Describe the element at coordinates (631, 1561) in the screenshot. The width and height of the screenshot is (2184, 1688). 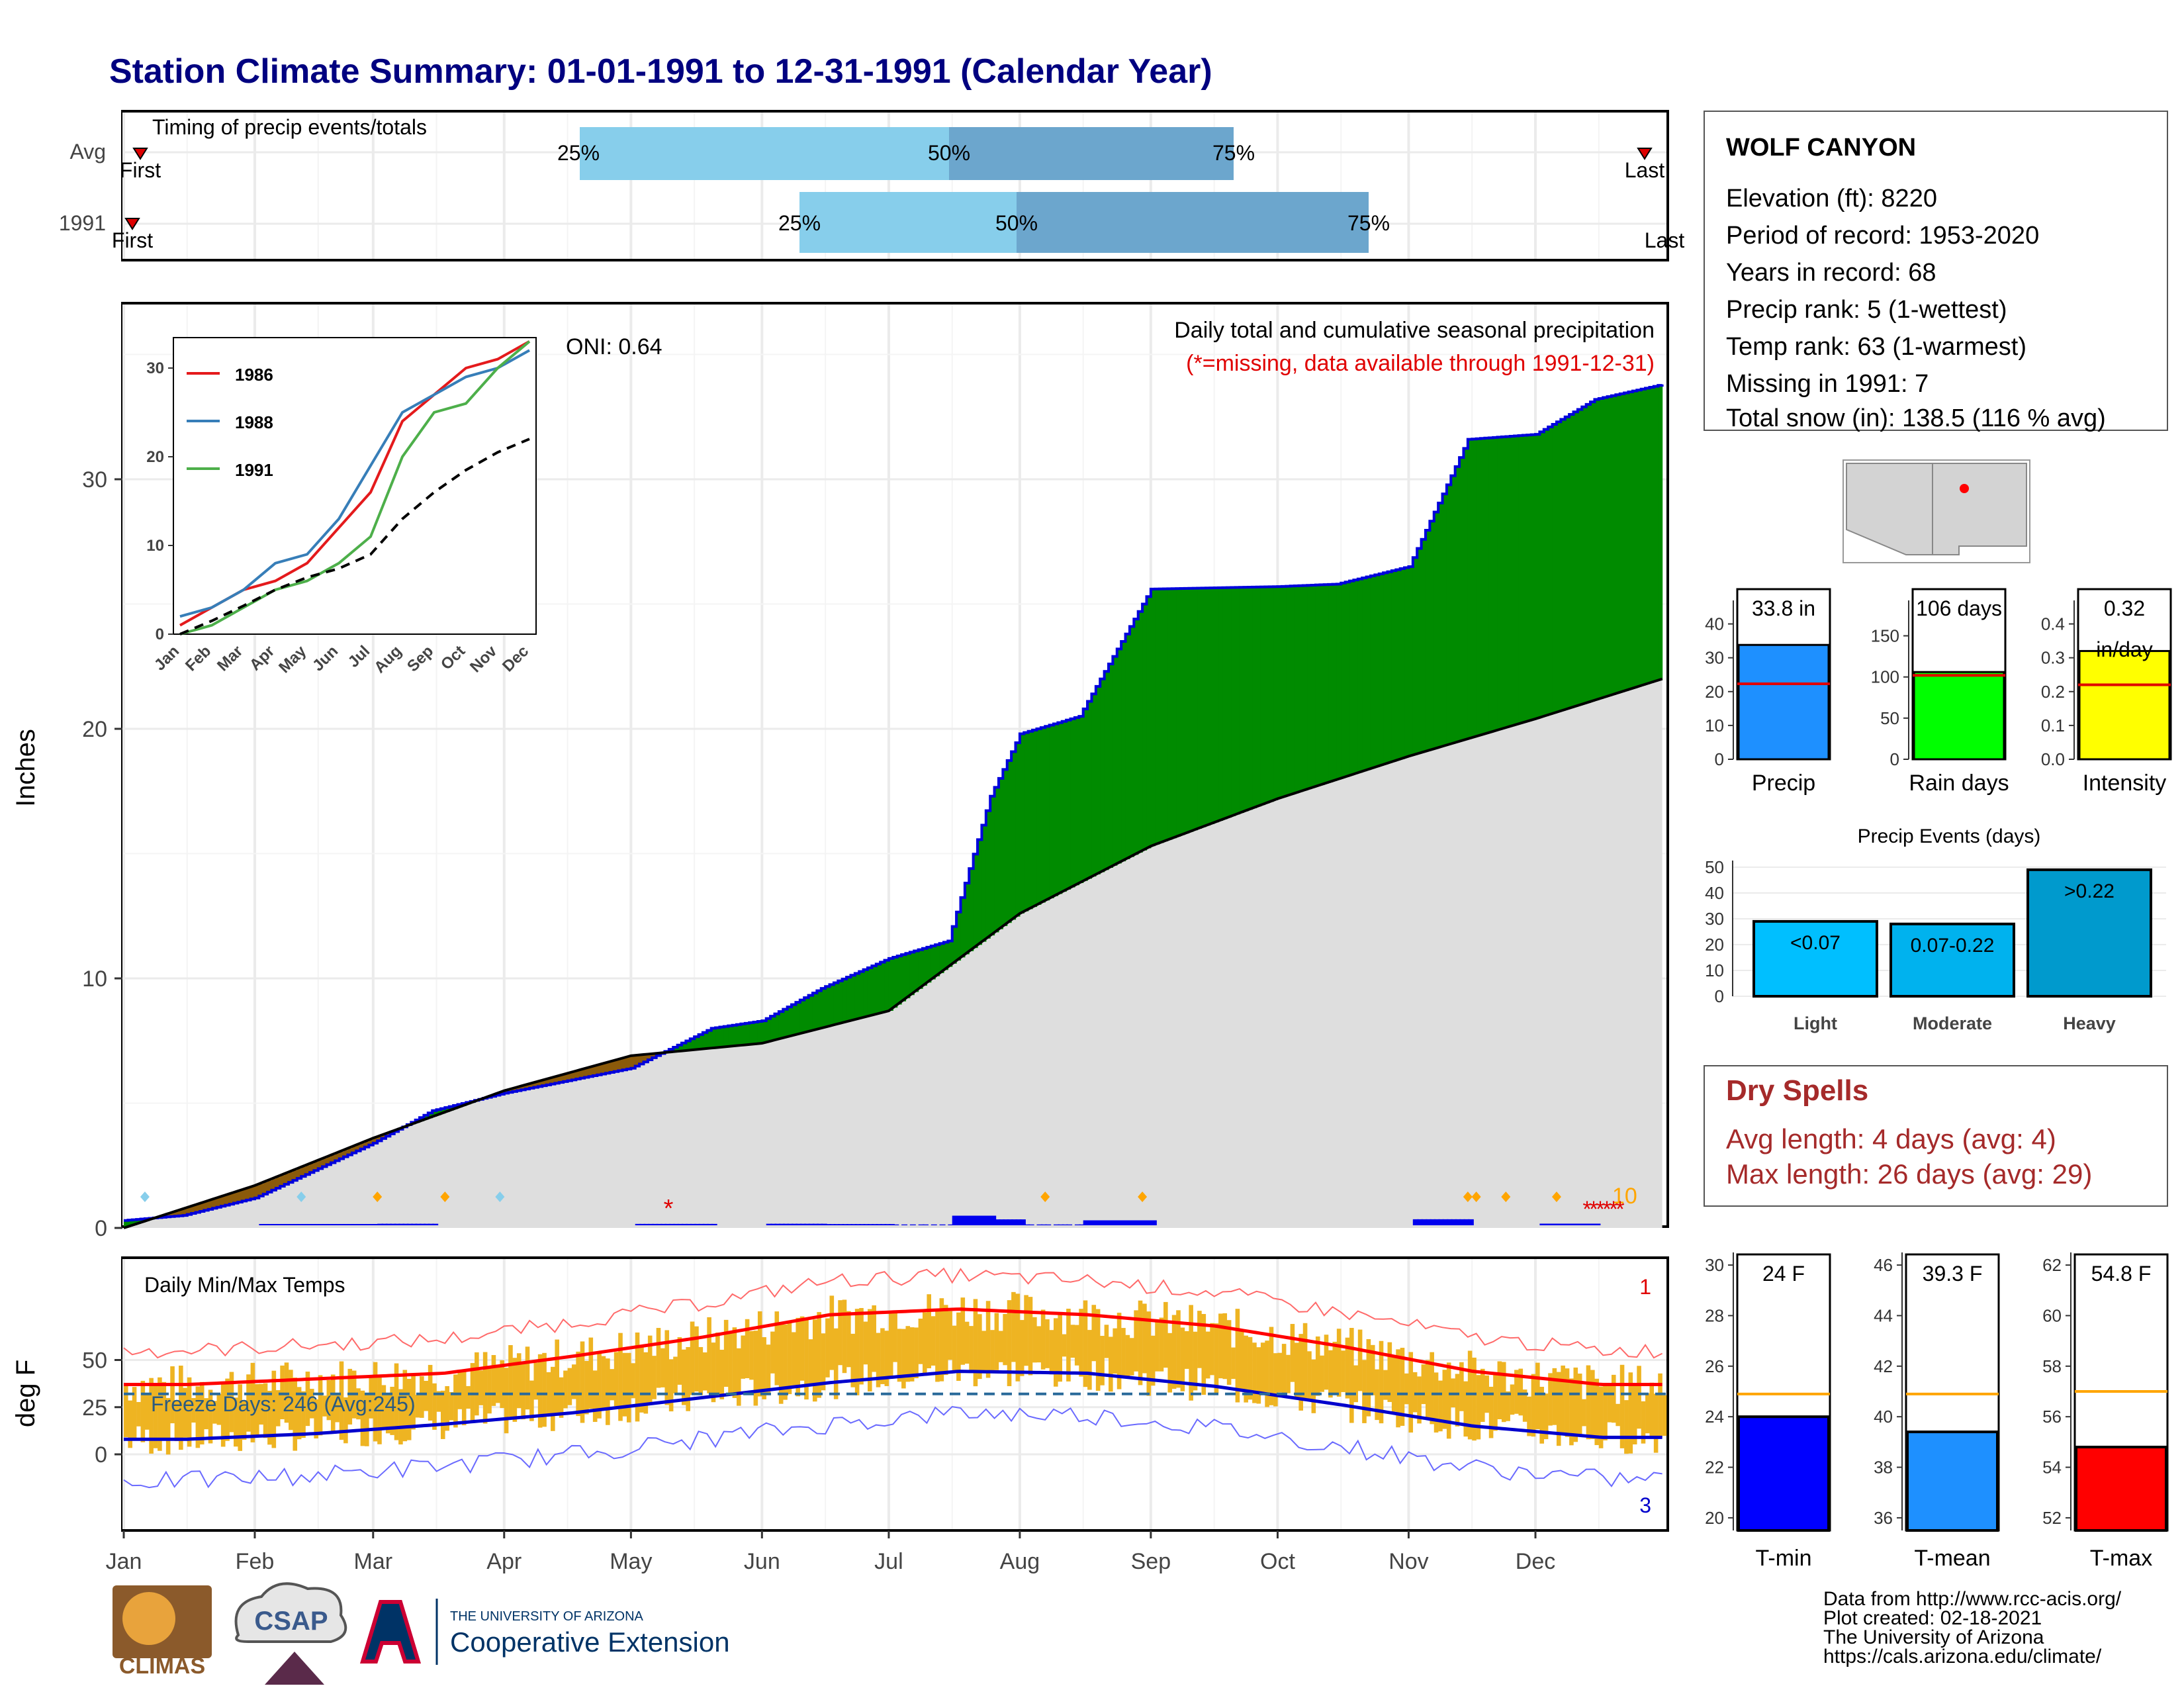
I see `month-label-4: May` at that location.